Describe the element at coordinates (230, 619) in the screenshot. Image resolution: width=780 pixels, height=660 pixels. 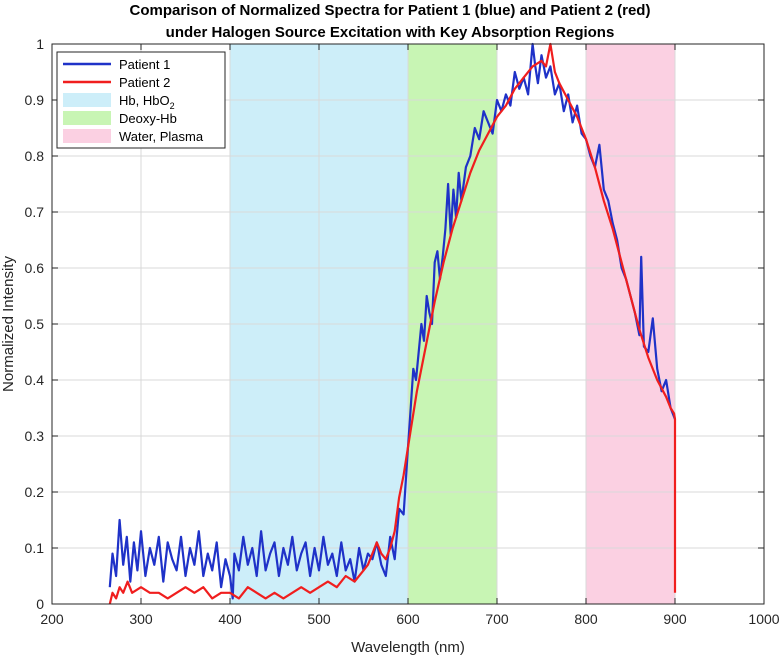
I see `x-tick-label: 400` at that location.